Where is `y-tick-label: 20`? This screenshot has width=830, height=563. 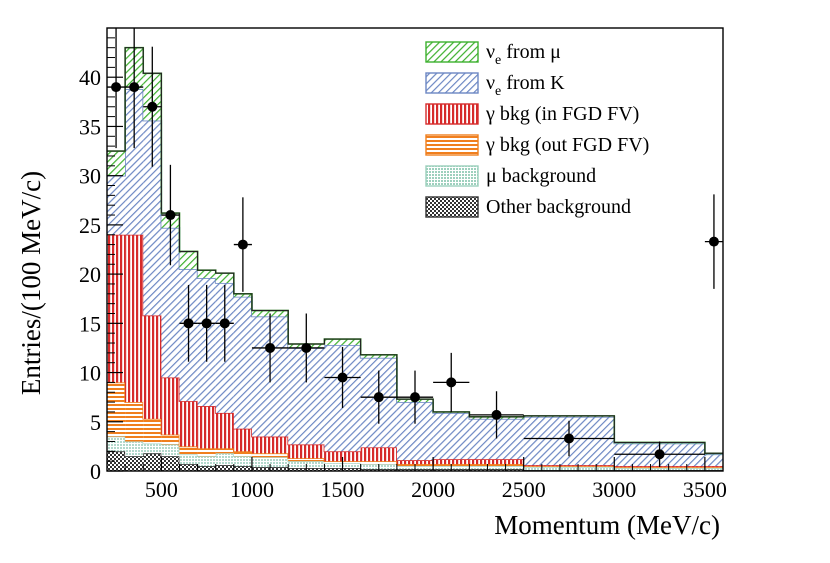 y-tick-label: 20 is located at coordinates (90, 274).